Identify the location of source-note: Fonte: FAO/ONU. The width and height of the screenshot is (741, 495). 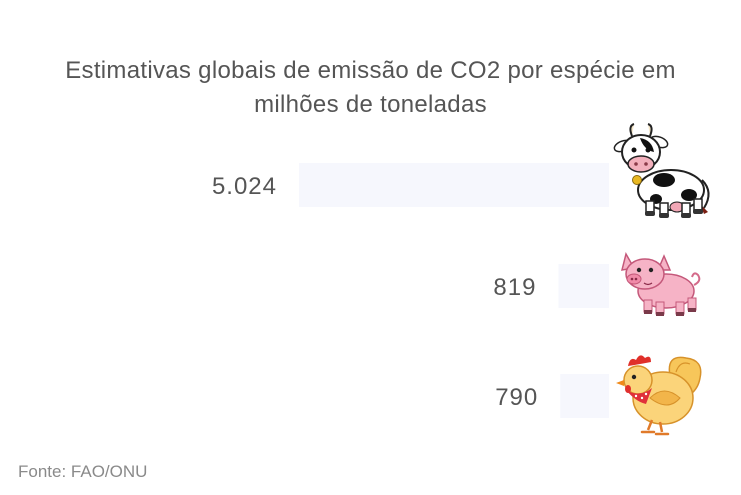
(83, 471).